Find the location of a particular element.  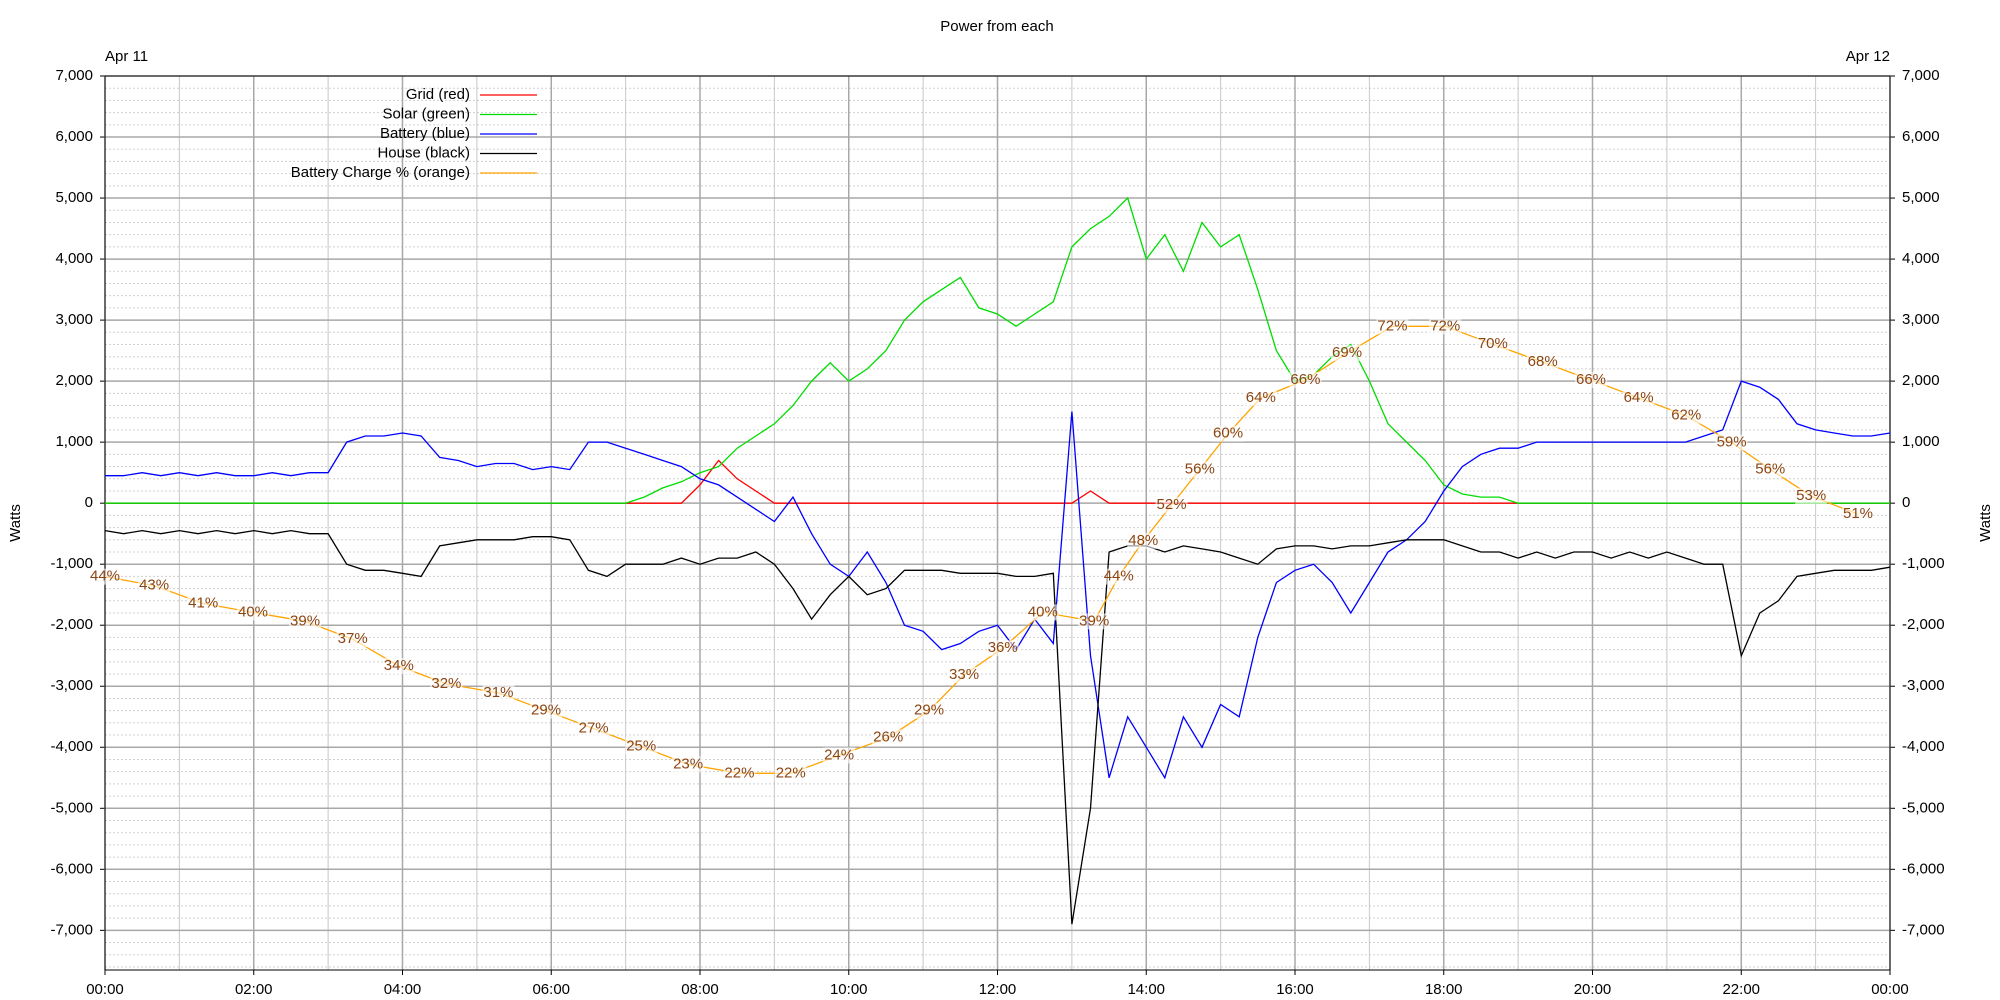

y-tick-label: 3,000 is located at coordinates (74, 319).